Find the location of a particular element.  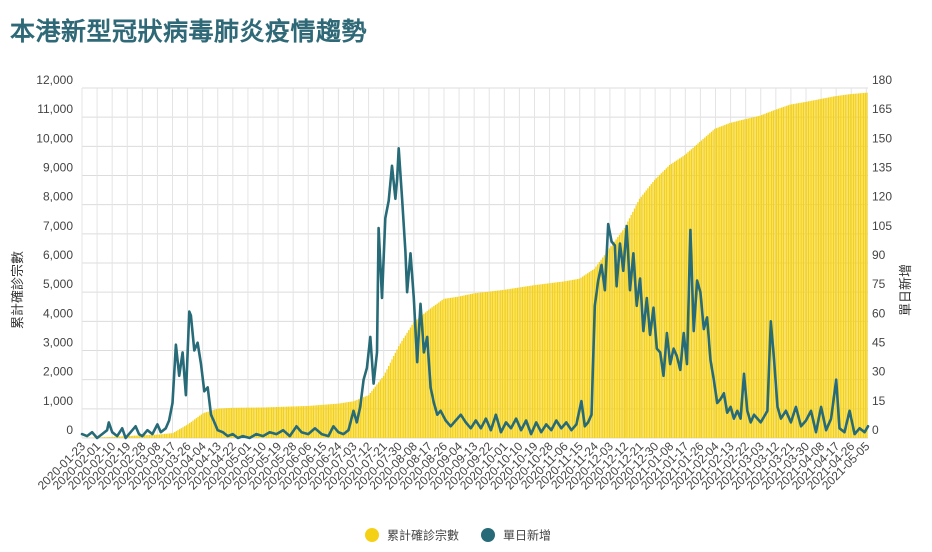

y-tick-right: 150 is located at coordinates (882, 138).